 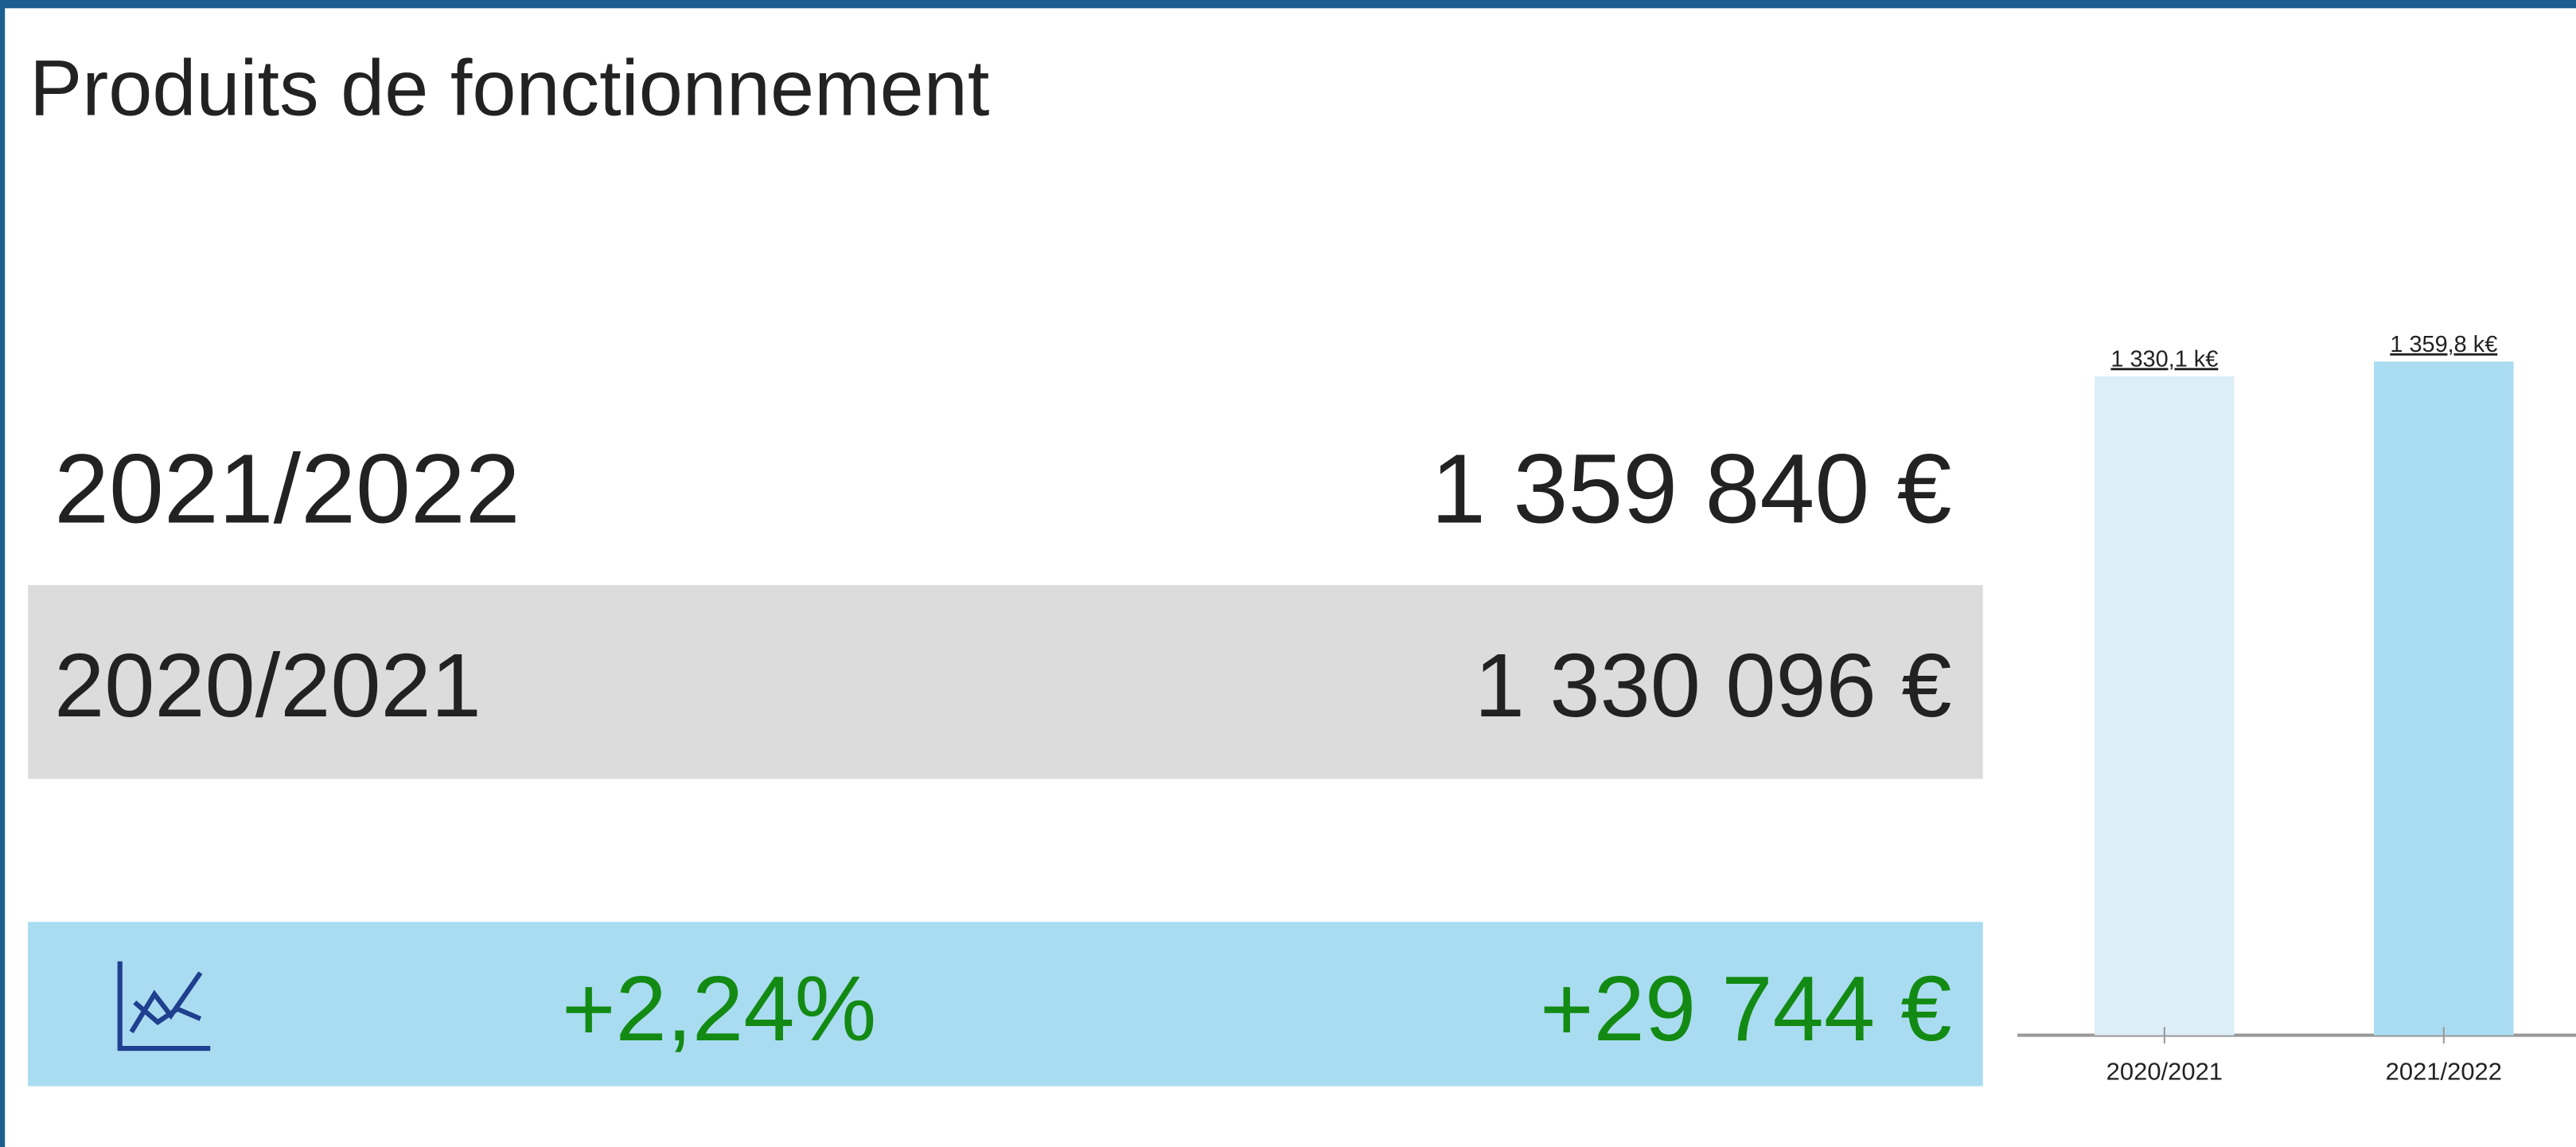 What do you see at coordinates (287, 489) in the screenshot?
I see `current-label: 2021/2022` at bounding box center [287, 489].